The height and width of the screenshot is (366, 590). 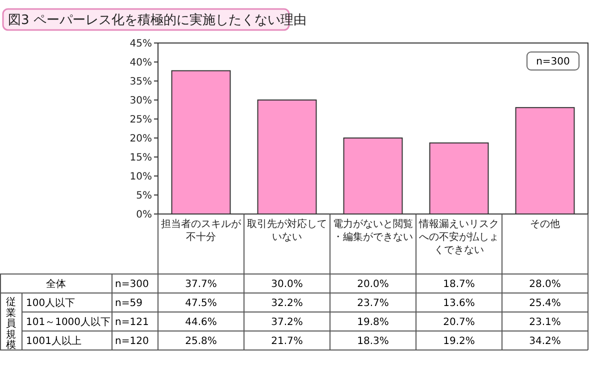 What do you see at coordinates (201, 341) in the screenshot?
I see `text: 25.8%` at bounding box center [201, 341].